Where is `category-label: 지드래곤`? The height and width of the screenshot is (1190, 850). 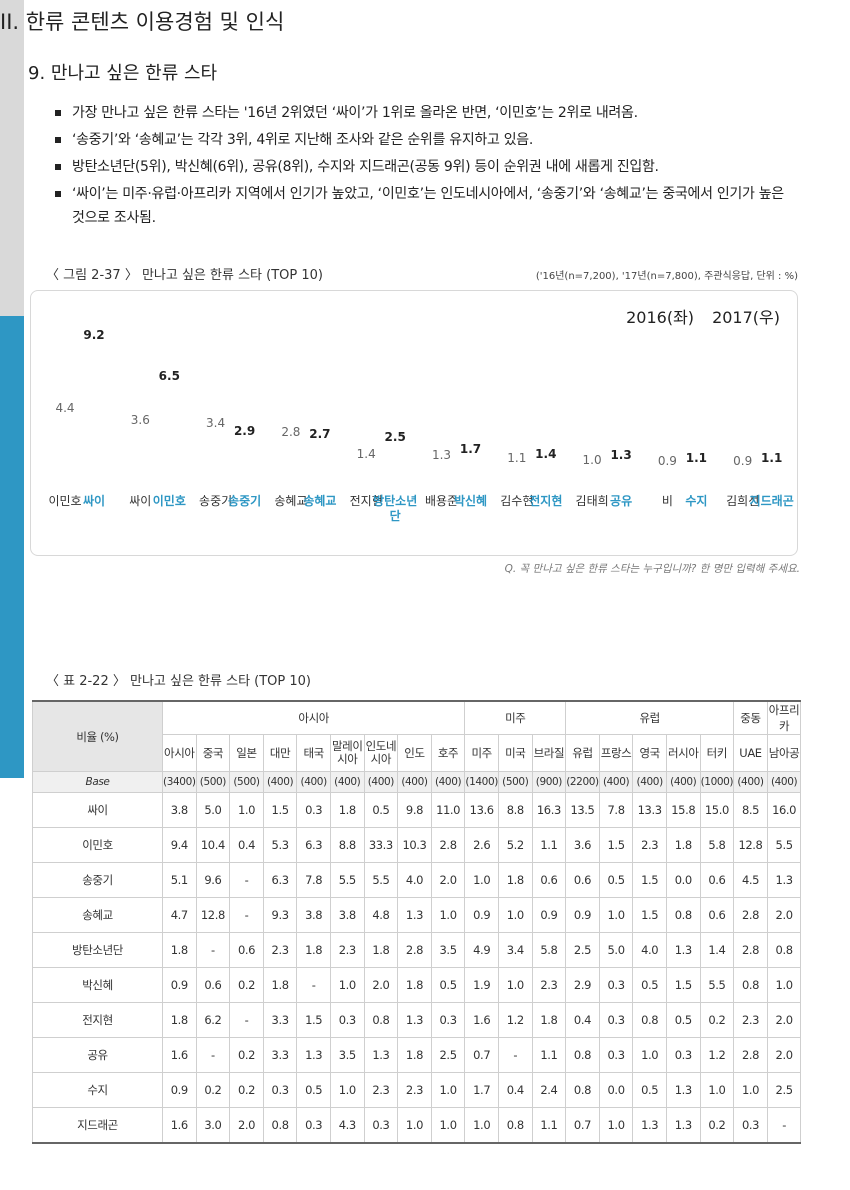 category-label: 지드래곤 is located at coordinates (771, 501).